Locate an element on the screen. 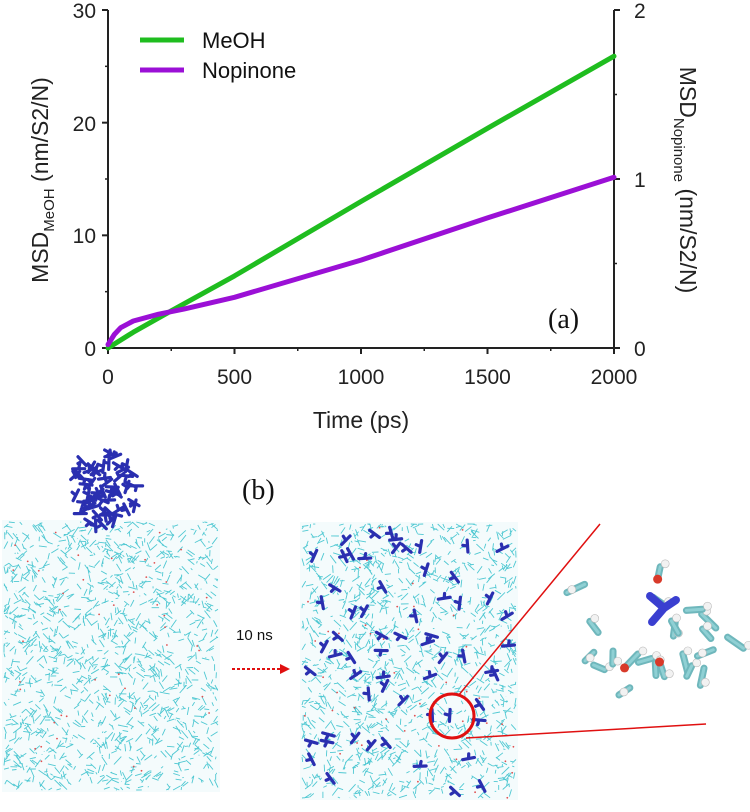 This screenshot has width=750, height=812. solvation-shell-zoom is located at coordinates (656, 629).